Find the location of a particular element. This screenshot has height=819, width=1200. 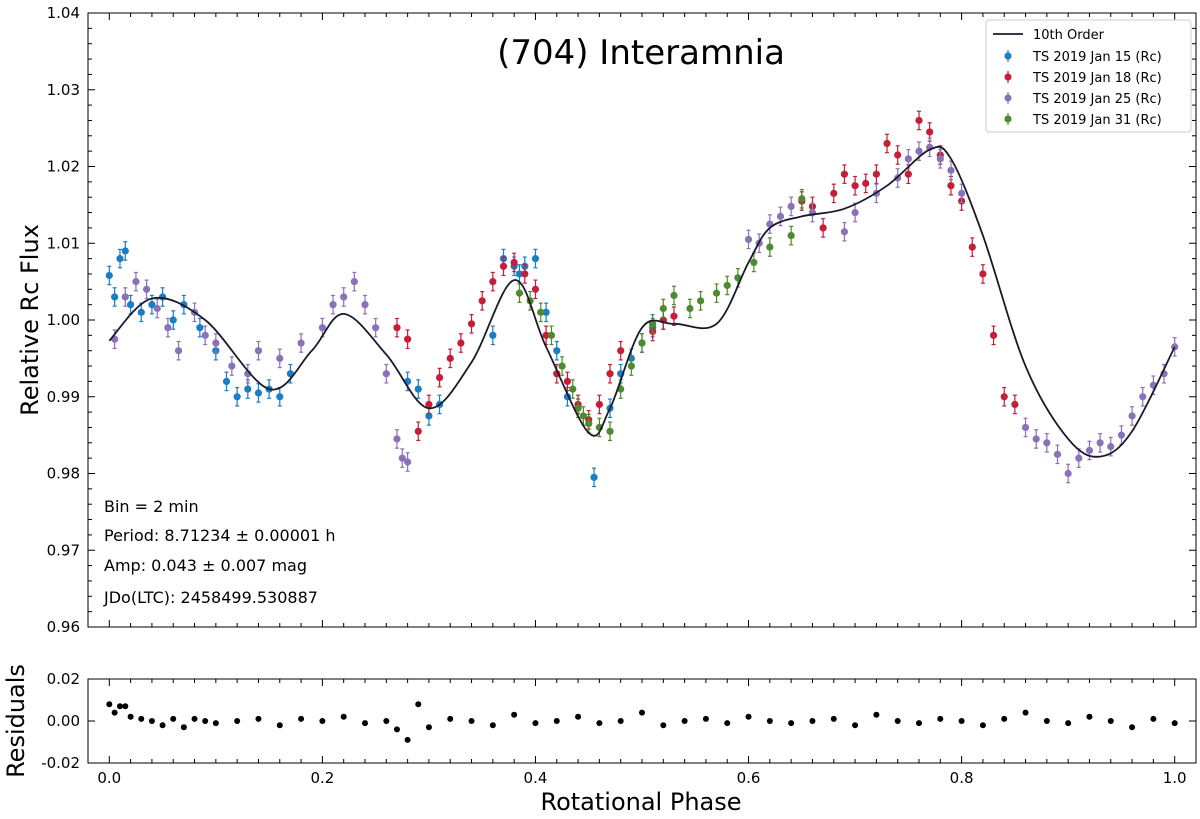

residual-points-layer is located at coordinates (642, 722).